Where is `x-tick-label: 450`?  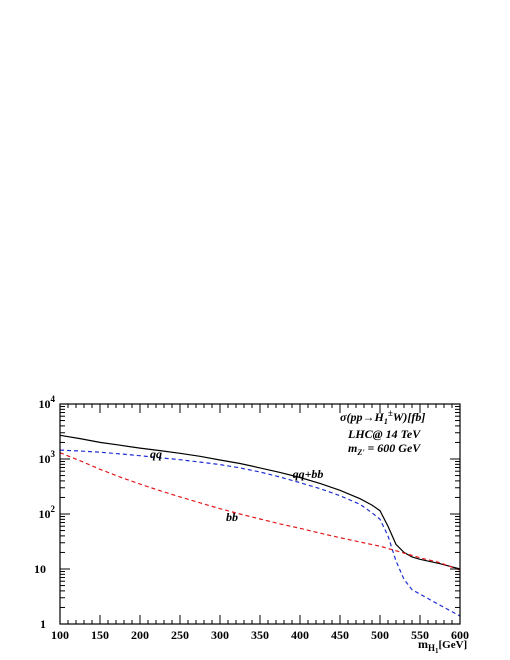
x-tick-label: 450 is located at coordinates (340, 635).